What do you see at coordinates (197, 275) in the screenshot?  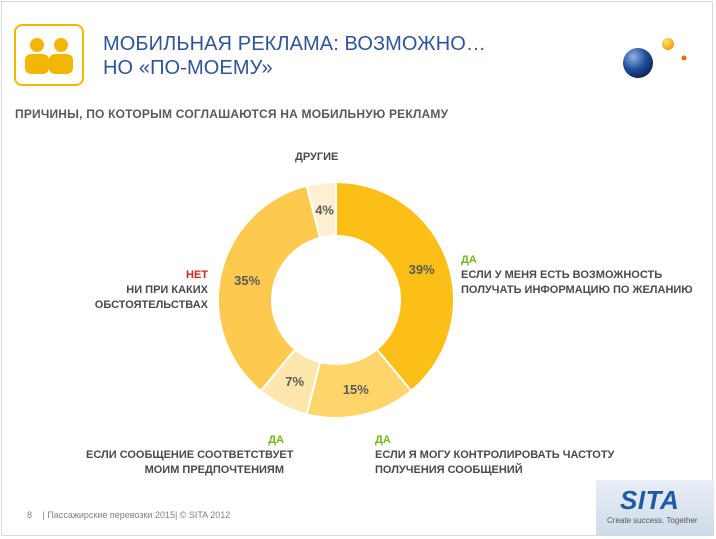 I see `tag-slice-4: НЕТ` at bounding box center [197, 275].